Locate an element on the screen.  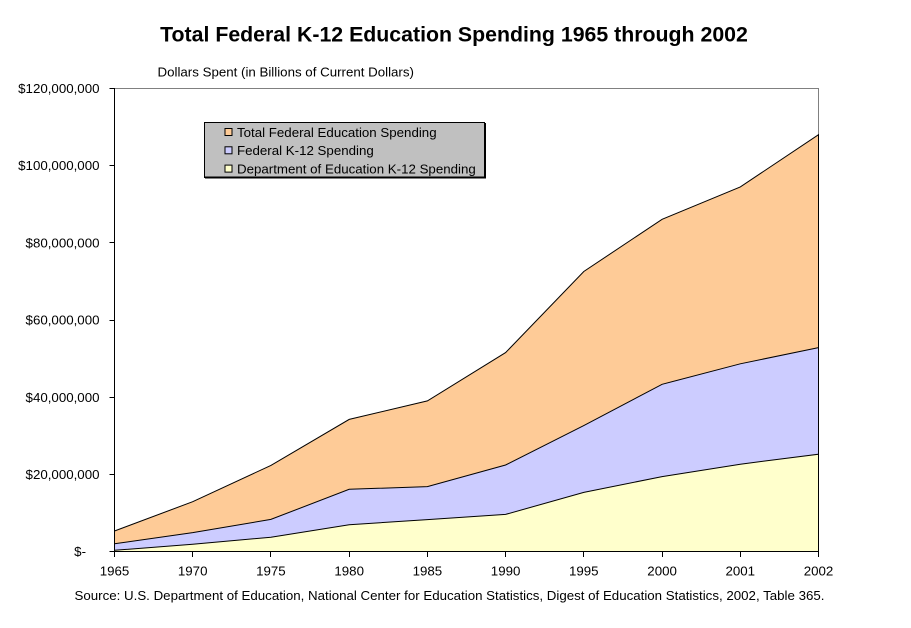
svg-text: $60,000,000 is located at coordinates (63, 320).